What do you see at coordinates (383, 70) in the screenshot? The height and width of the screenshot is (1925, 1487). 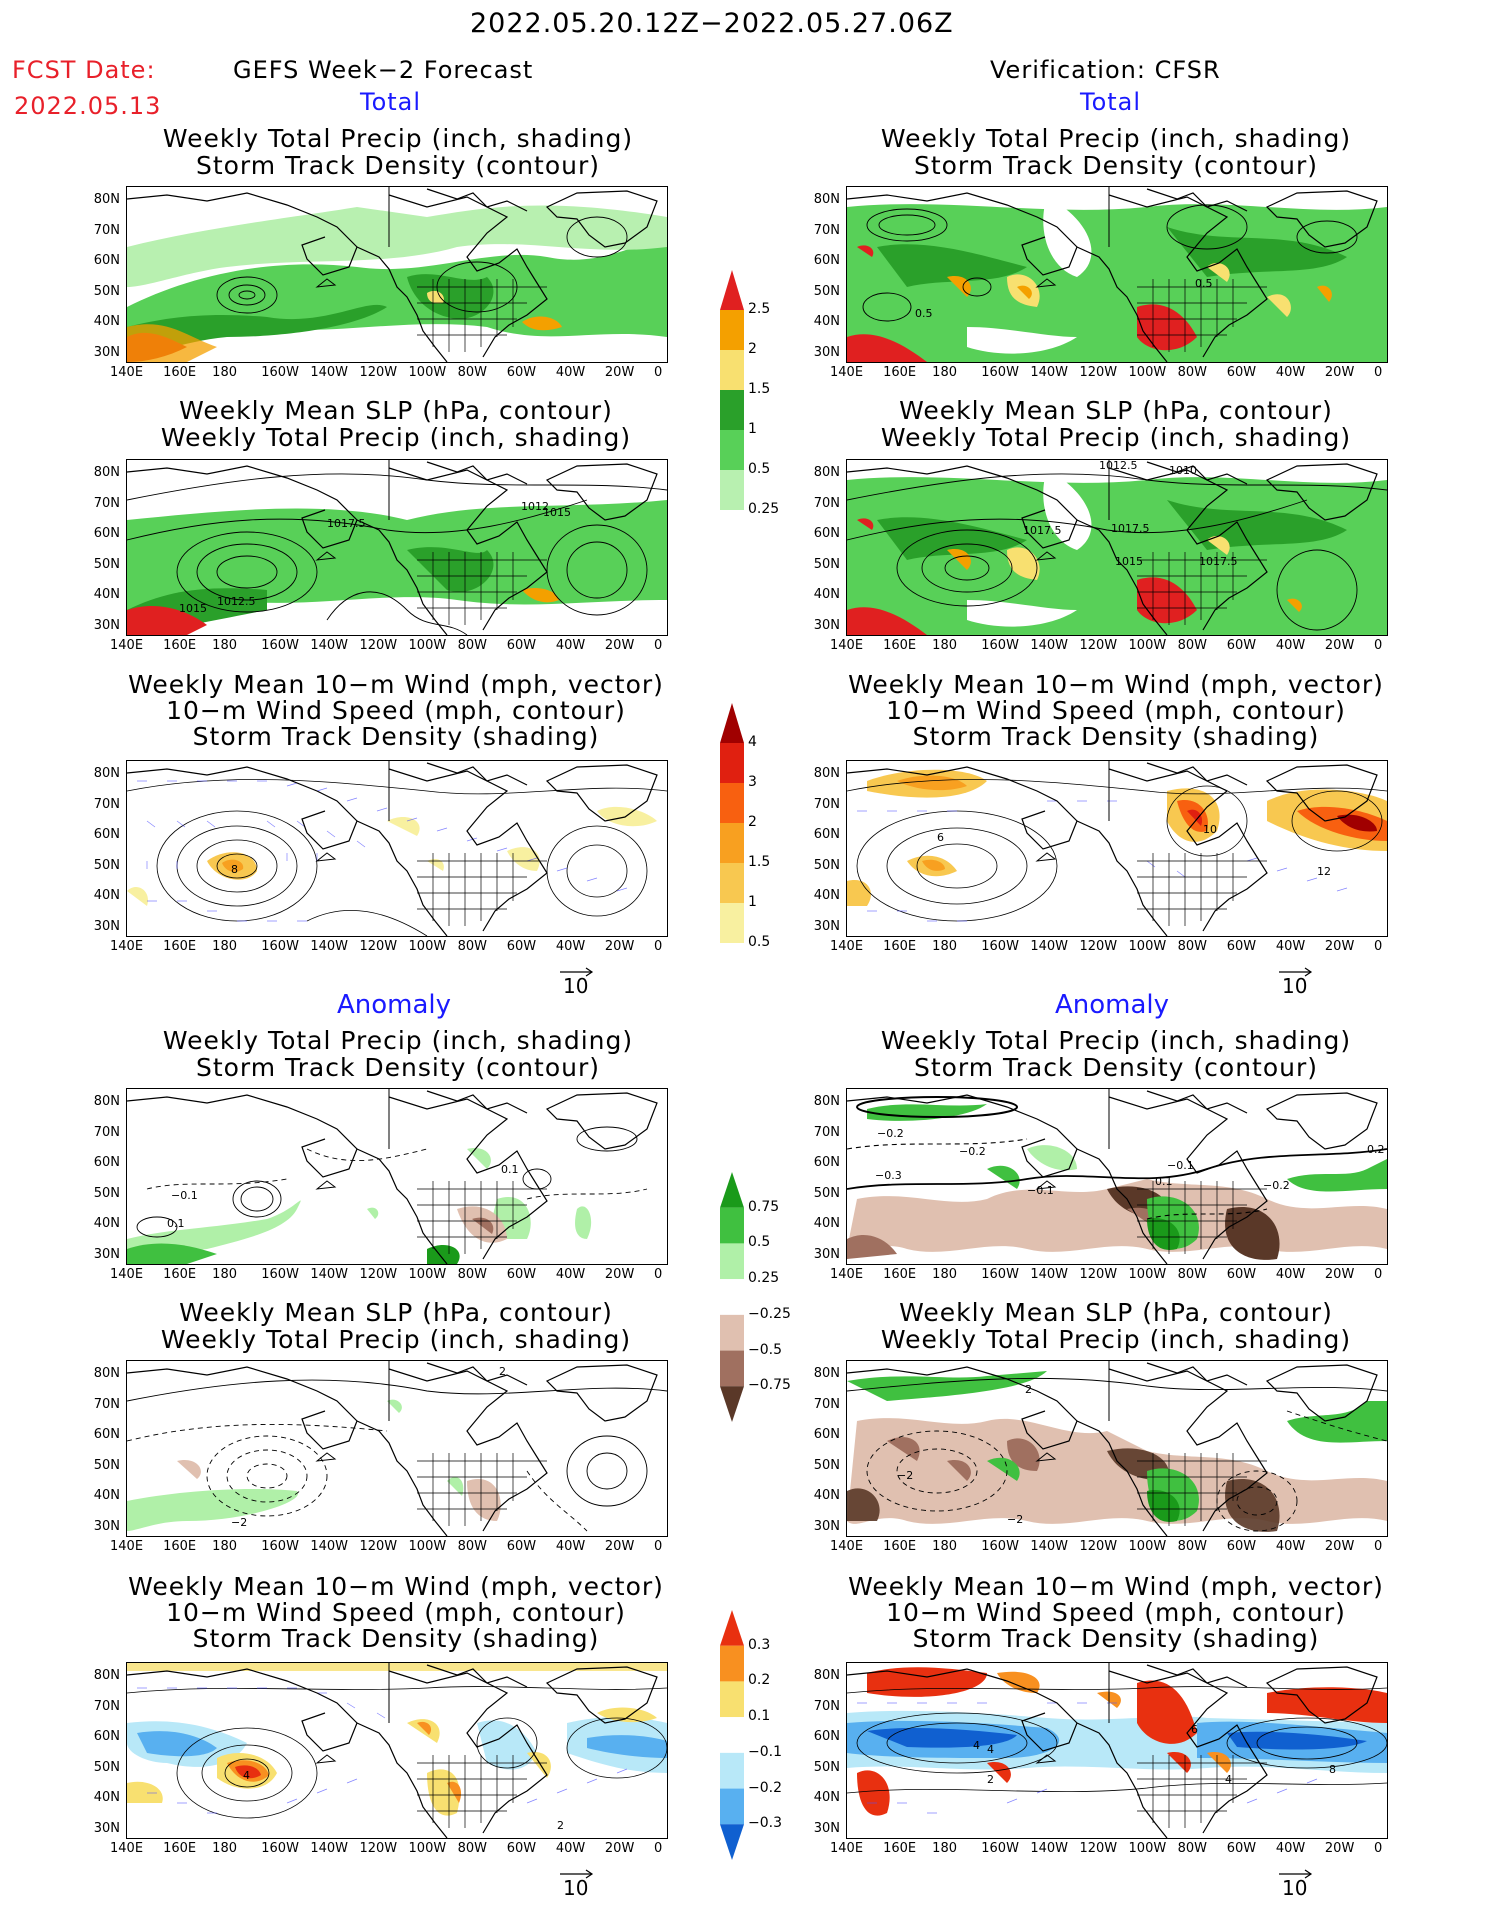 I see `left-column-title: GEFS Week−2 Forecast` at bounding box center [383, 70].